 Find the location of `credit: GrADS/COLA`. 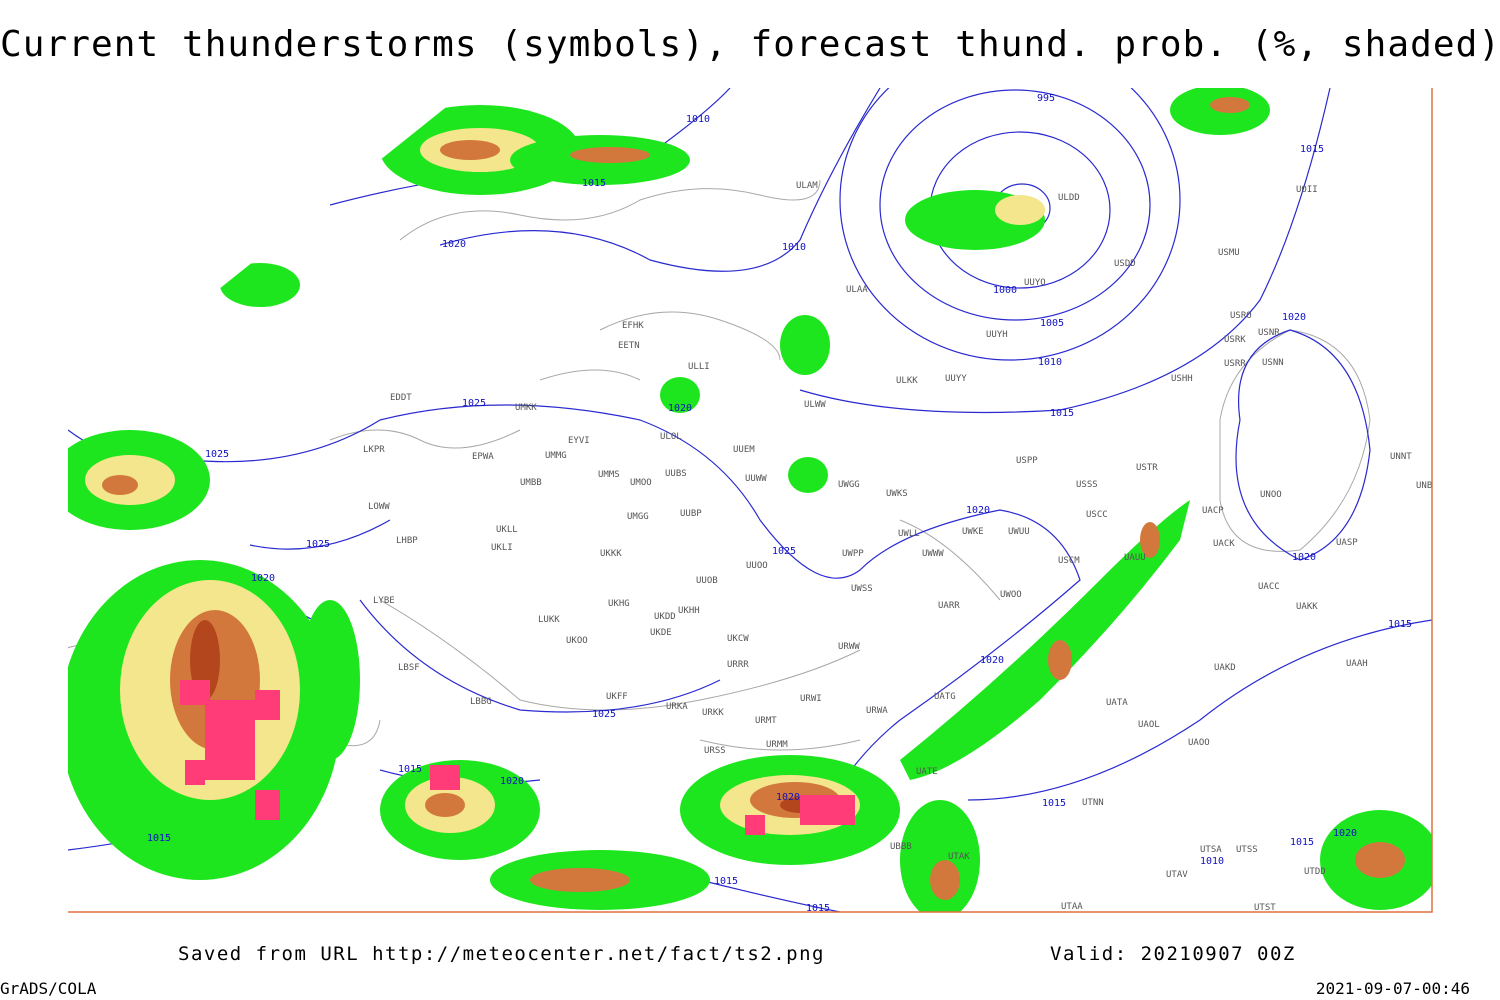

credit: GrADS/COLA is located at coordinates (48, 988).